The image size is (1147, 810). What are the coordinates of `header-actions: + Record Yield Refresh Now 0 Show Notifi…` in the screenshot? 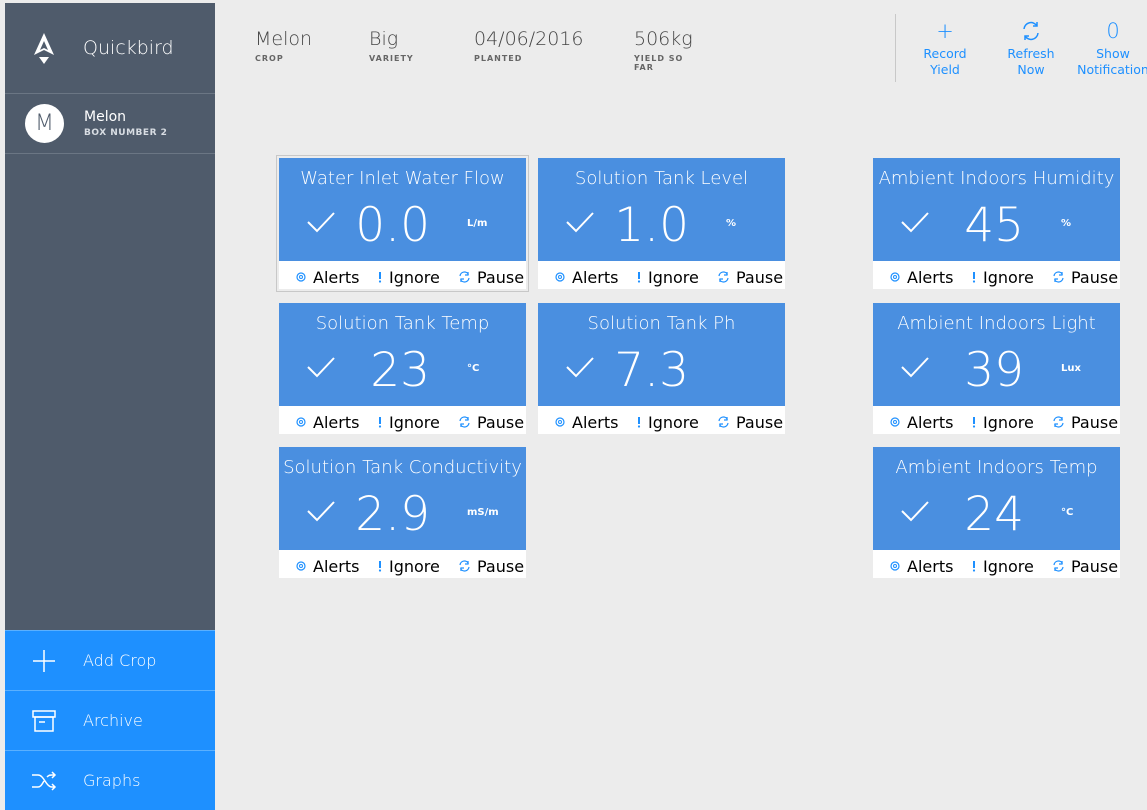 It's located at (1021, 48).